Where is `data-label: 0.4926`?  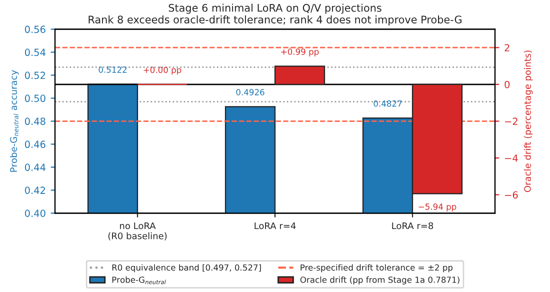
data-label: 0.4926 is located at coordinates (250, 92).